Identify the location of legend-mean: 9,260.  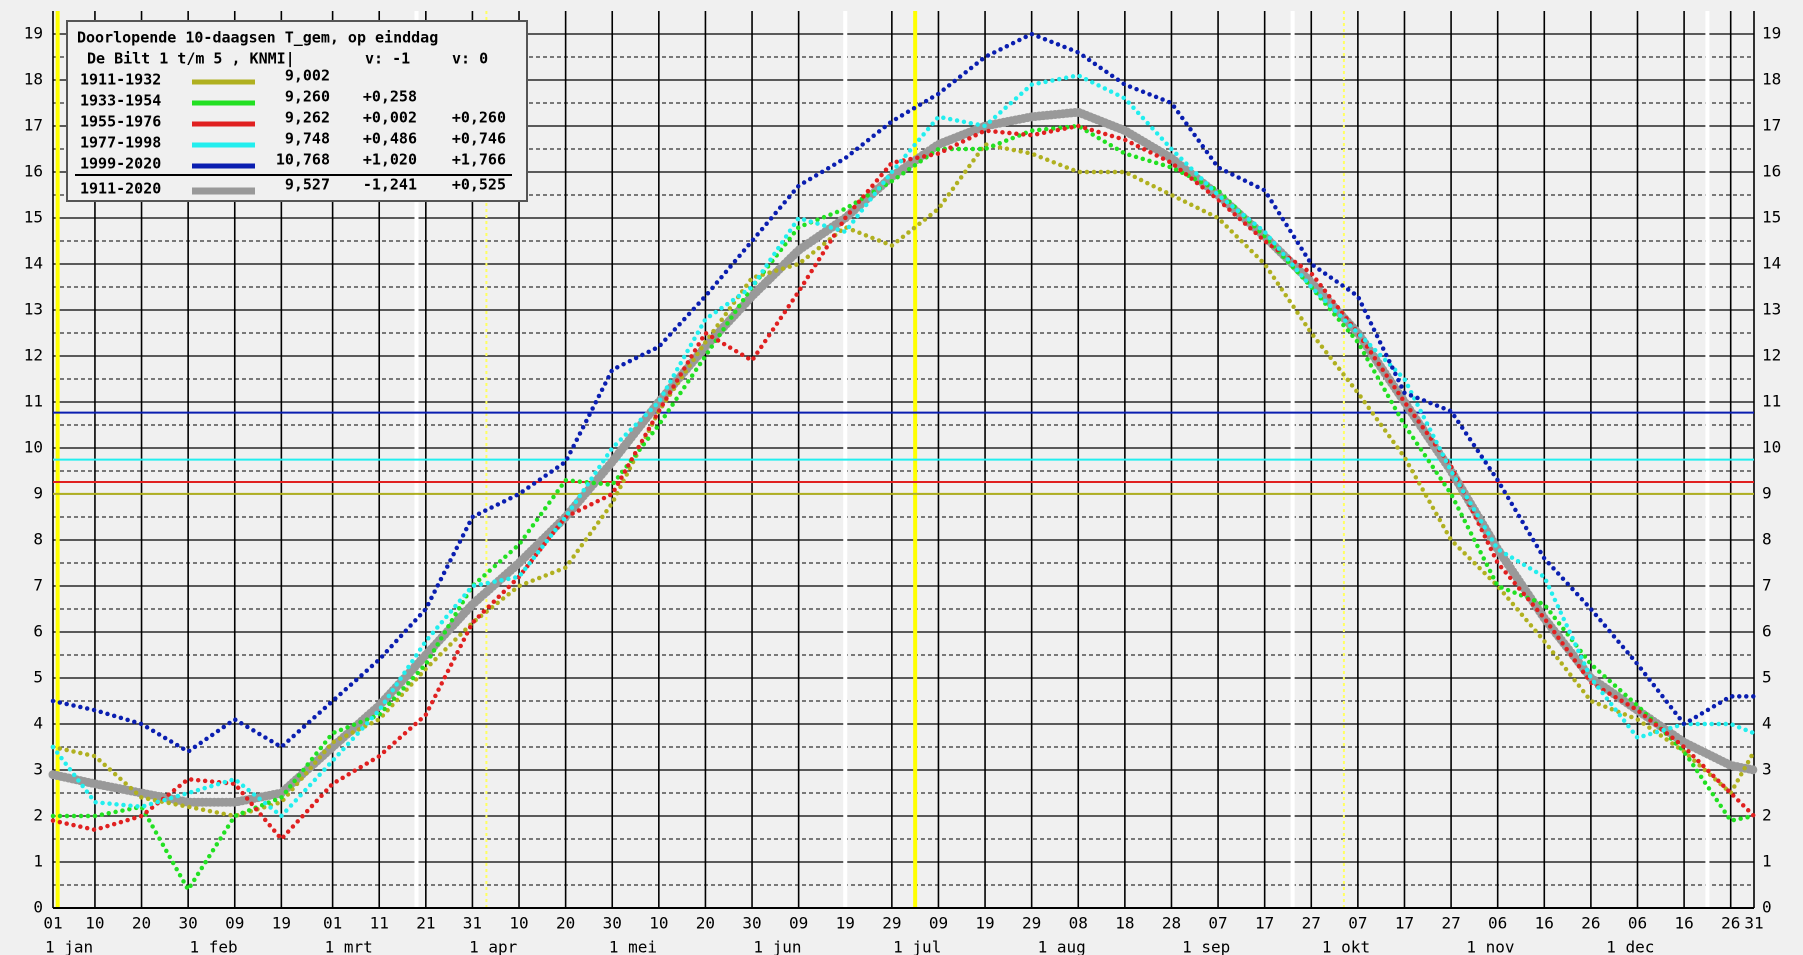
(307, 97).